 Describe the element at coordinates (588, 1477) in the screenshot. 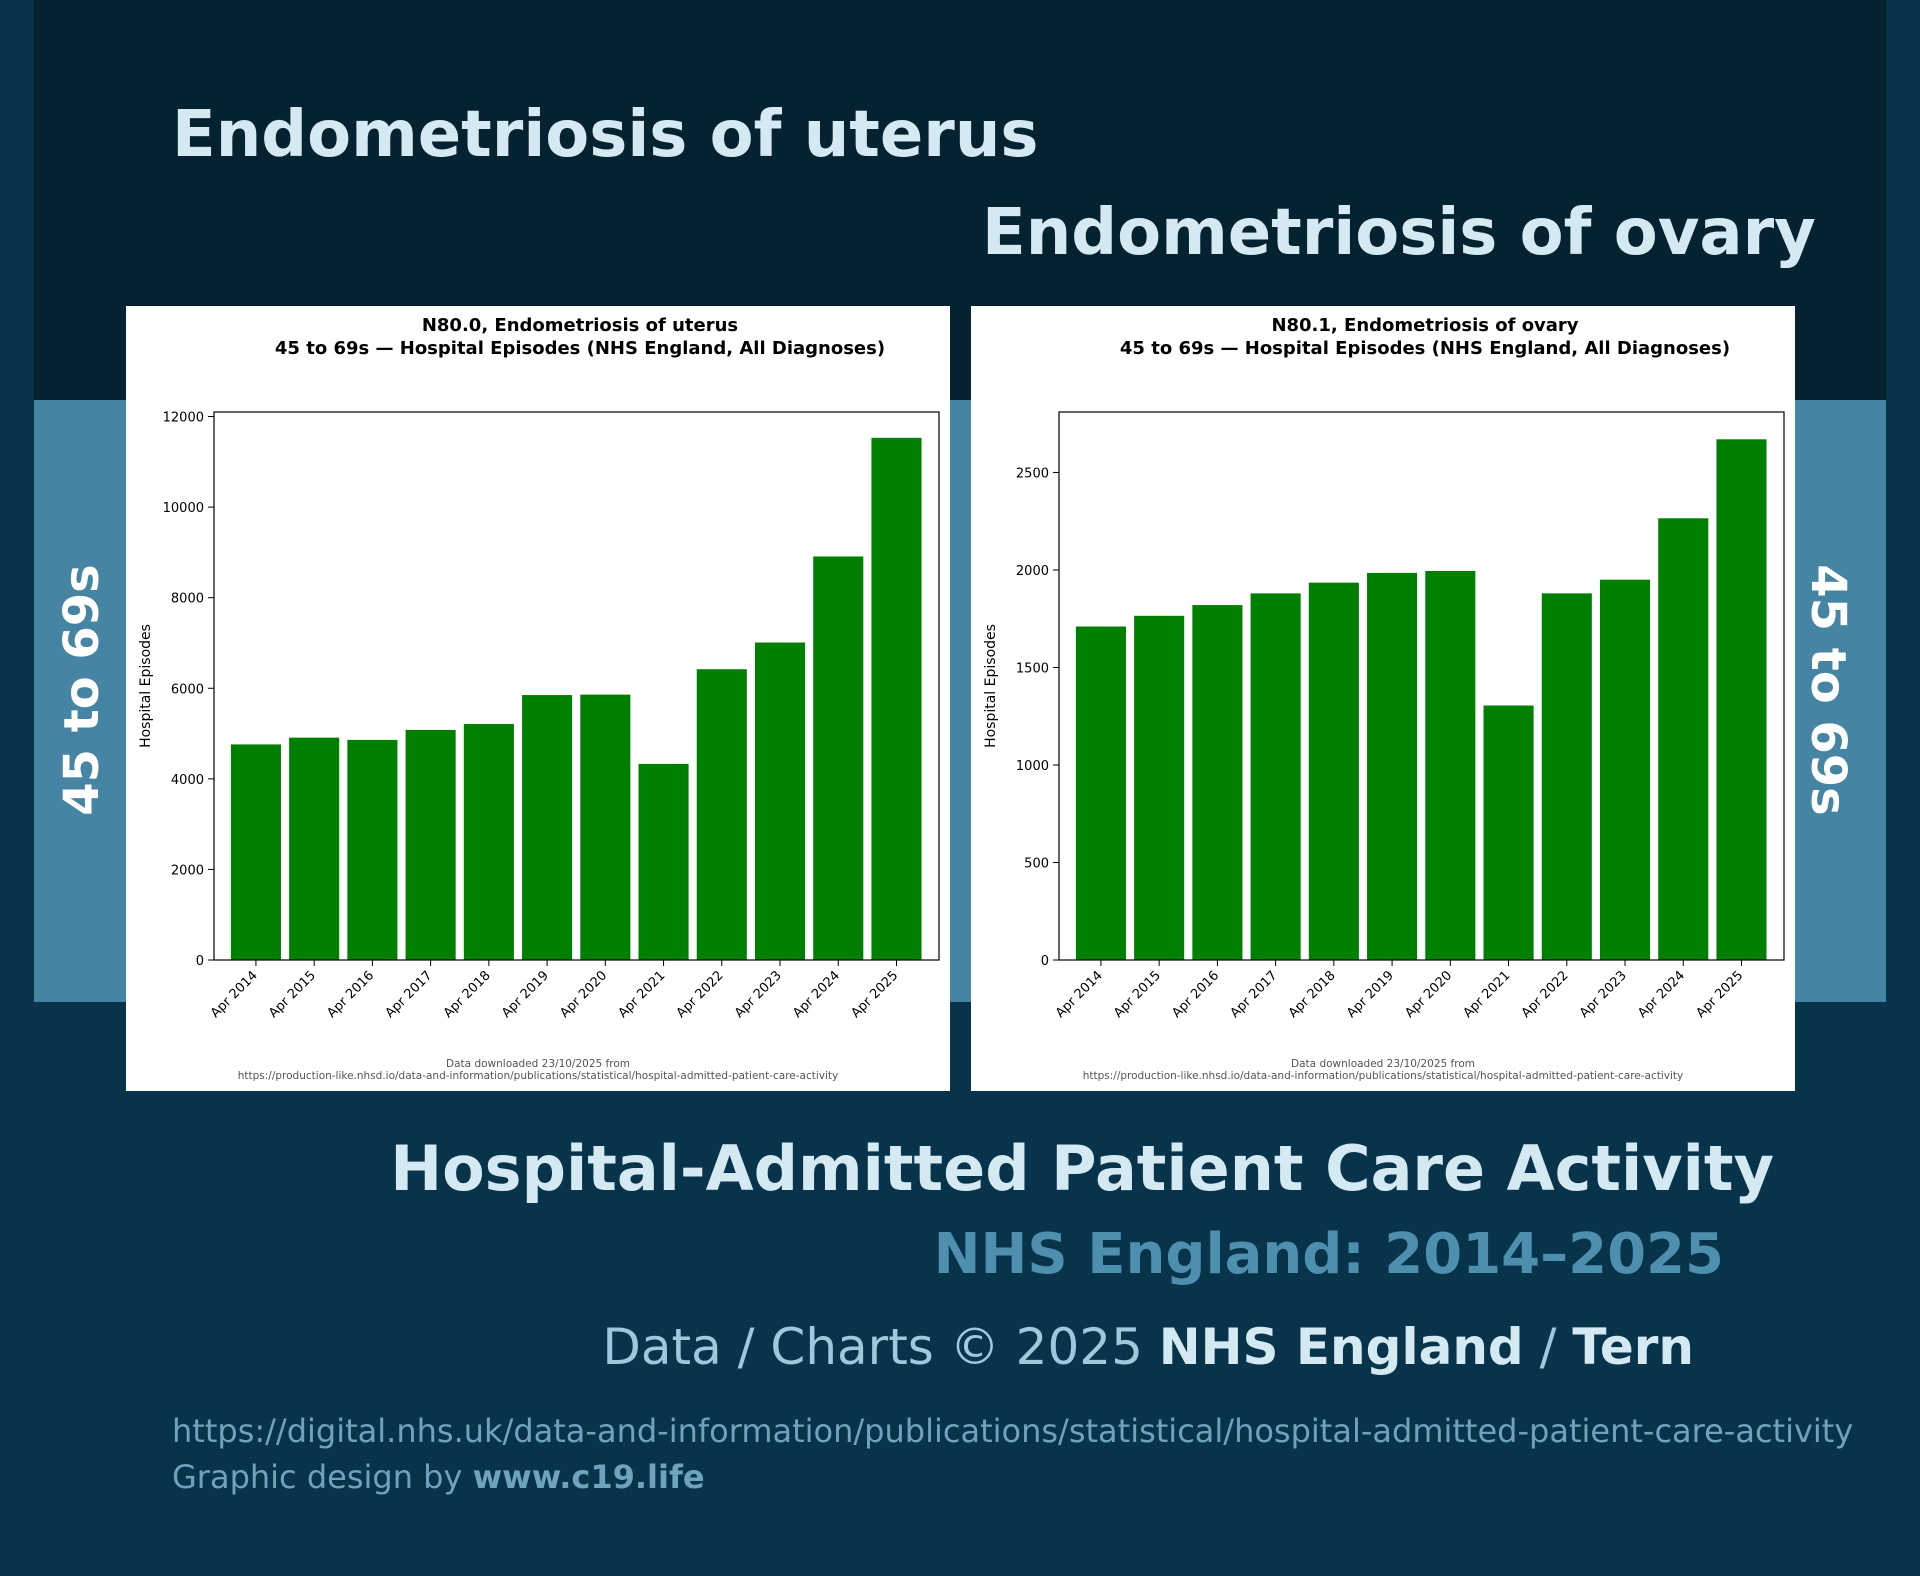

I see `design-site-link: www.c19.life` at that location.